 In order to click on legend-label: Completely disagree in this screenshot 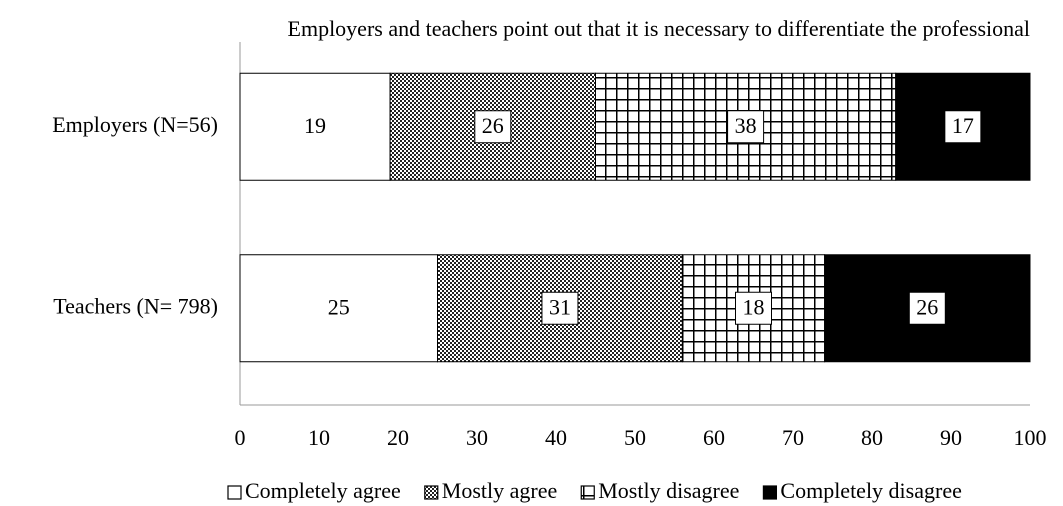, I will do `click(870, 490)`.